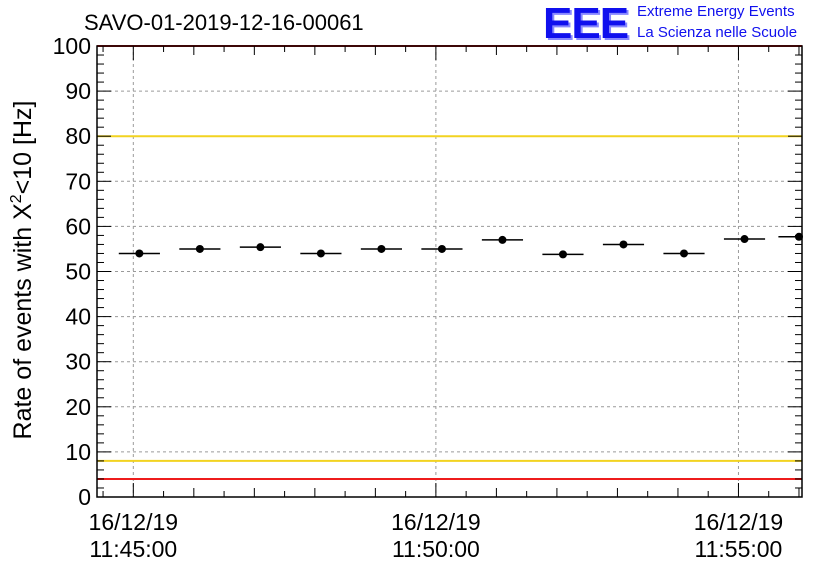  I want to click on y-tick-label: 20, so click(78, 407).